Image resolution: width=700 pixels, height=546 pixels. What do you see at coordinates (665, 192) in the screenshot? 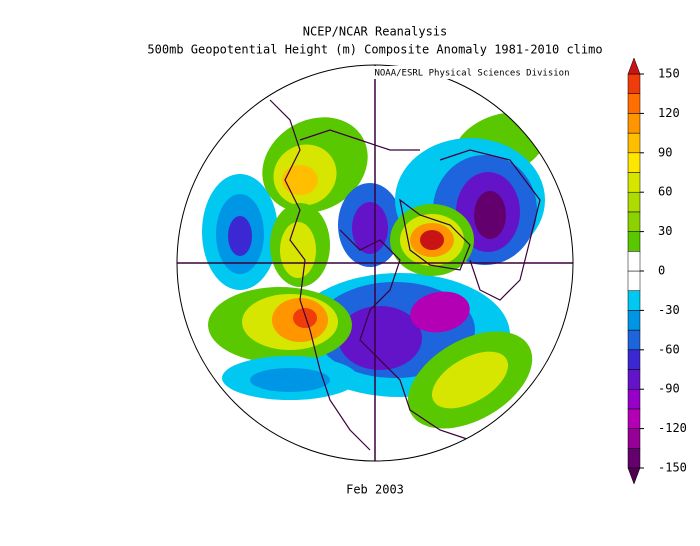
I see `colorbar-tick-label: 60` at bounding box center [665, 192].